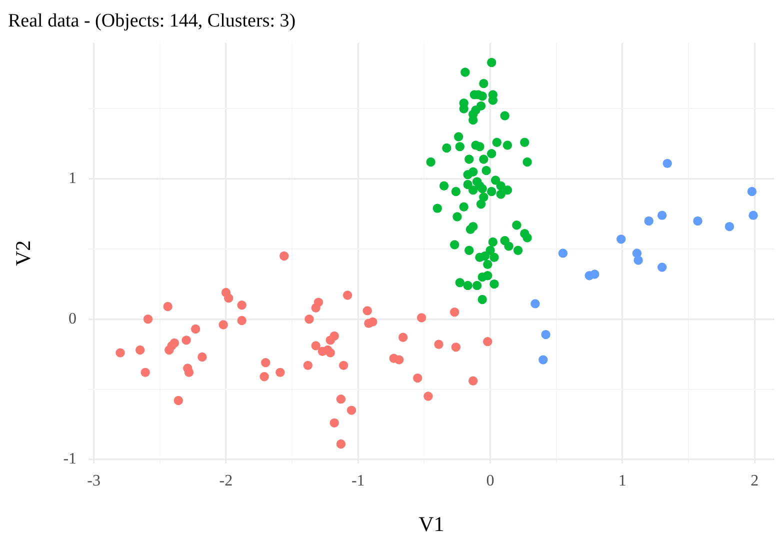  I want to click on x-tick-label: 2, so click(754, 481).